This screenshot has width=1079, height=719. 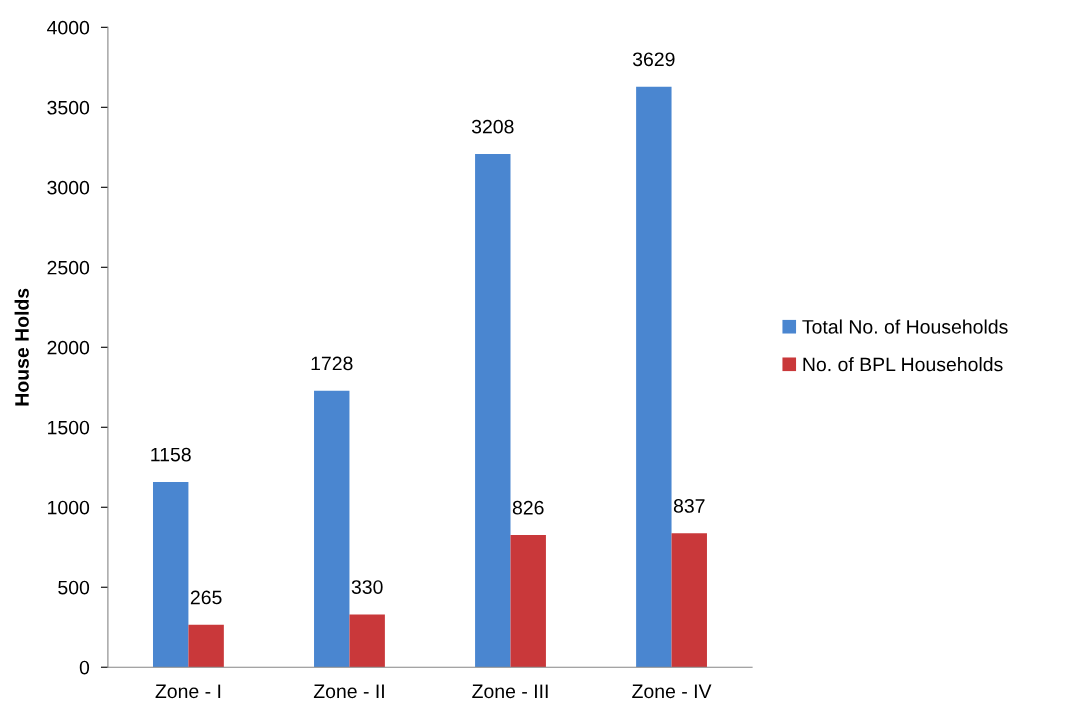 What do you see at coordinates (653, 59) in the screenshot?
I see `data-label: 3629` at bounding box center [653, 59].